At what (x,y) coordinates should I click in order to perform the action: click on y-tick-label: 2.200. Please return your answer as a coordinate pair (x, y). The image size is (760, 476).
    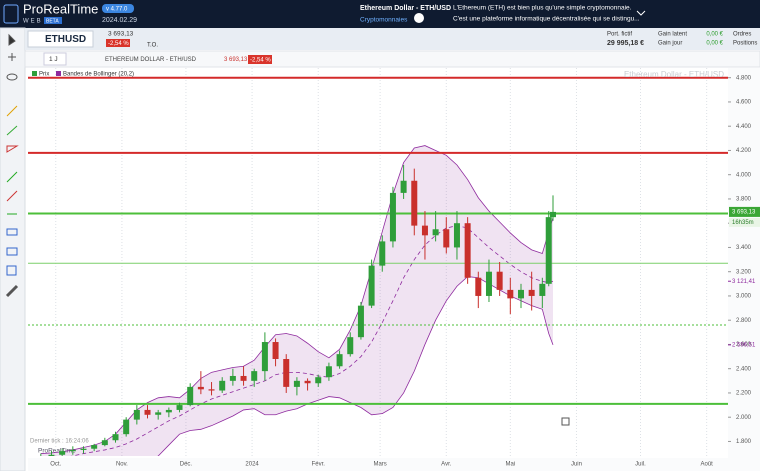
    Looking at the image, I should click on (744, 394).